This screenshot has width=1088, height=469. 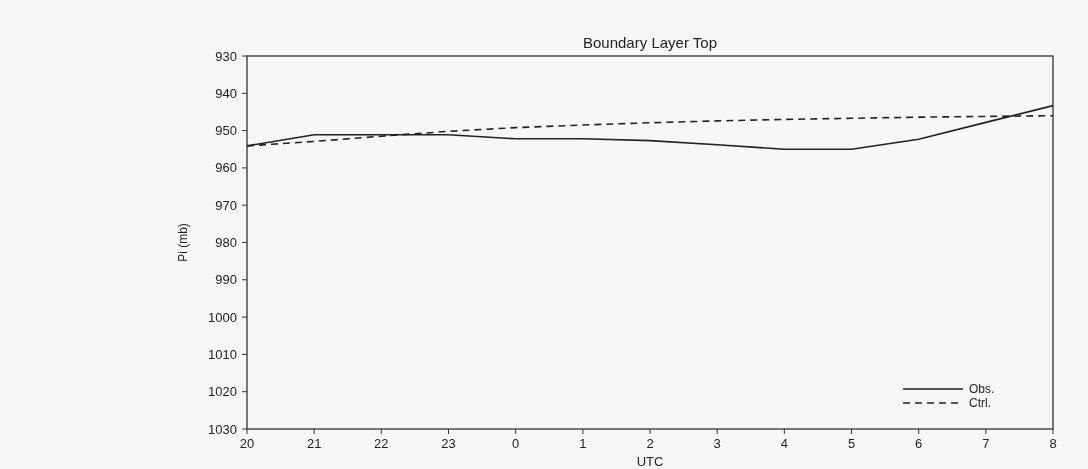 What do you see at coordinates (650, 42) in the screenshot?
I see `chart-title: Boundary Layer Top` at bounding box center [650, 42].